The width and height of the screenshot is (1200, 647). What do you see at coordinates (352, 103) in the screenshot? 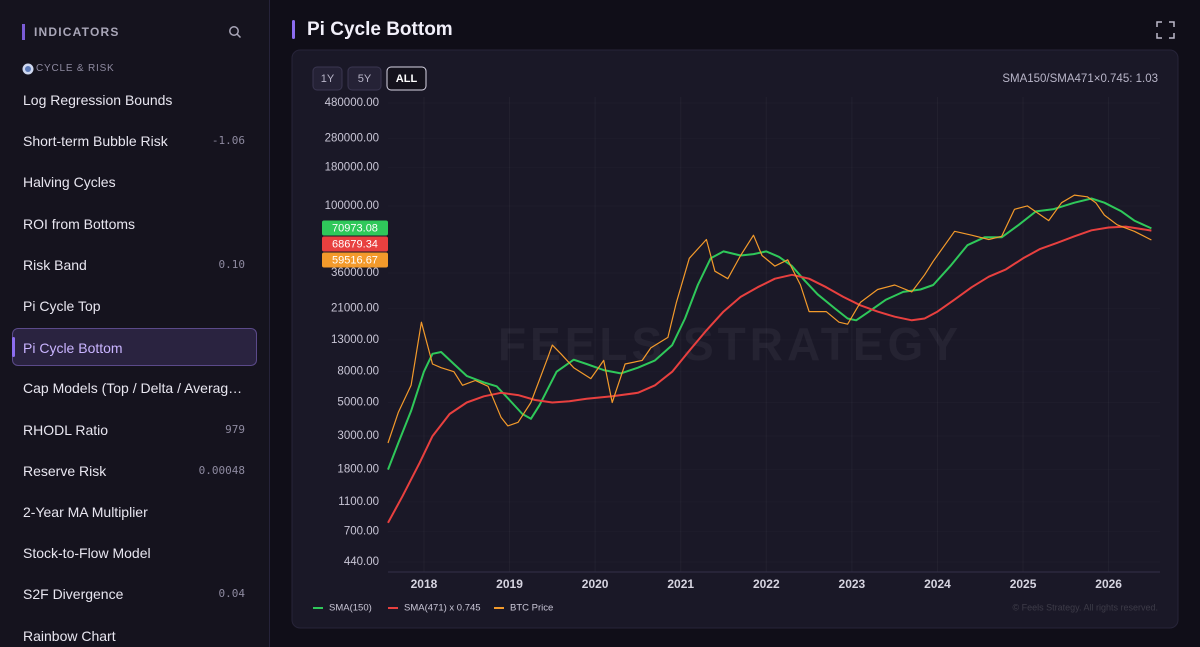
I see `y-tick-label: 480000.00` at bounding box center [352, 103].